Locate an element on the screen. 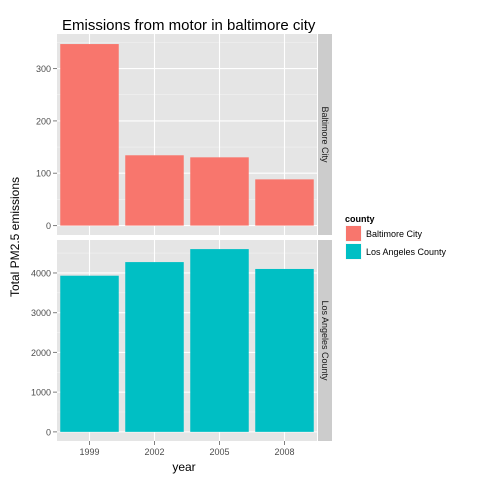 The image size is (480, 480). y-tick-label: 4000 is located at coordinates (41, 273).